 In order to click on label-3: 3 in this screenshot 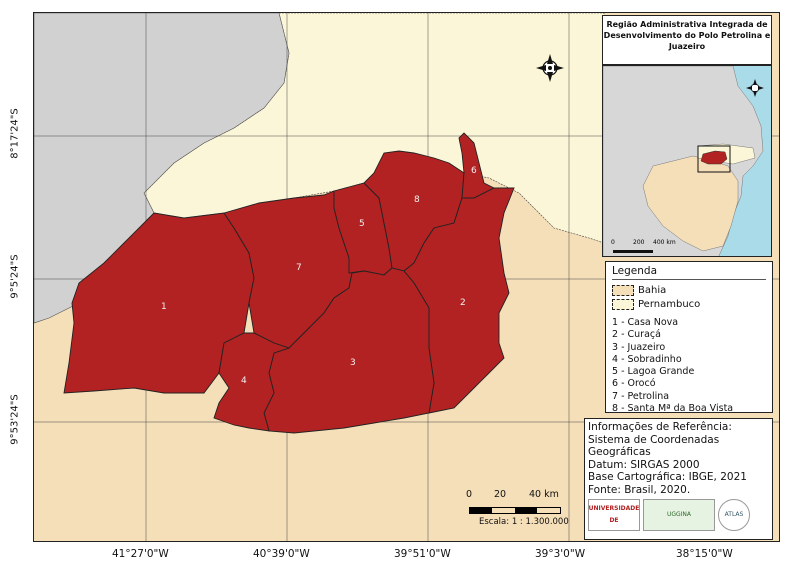, I will do `click(353, 363)`.